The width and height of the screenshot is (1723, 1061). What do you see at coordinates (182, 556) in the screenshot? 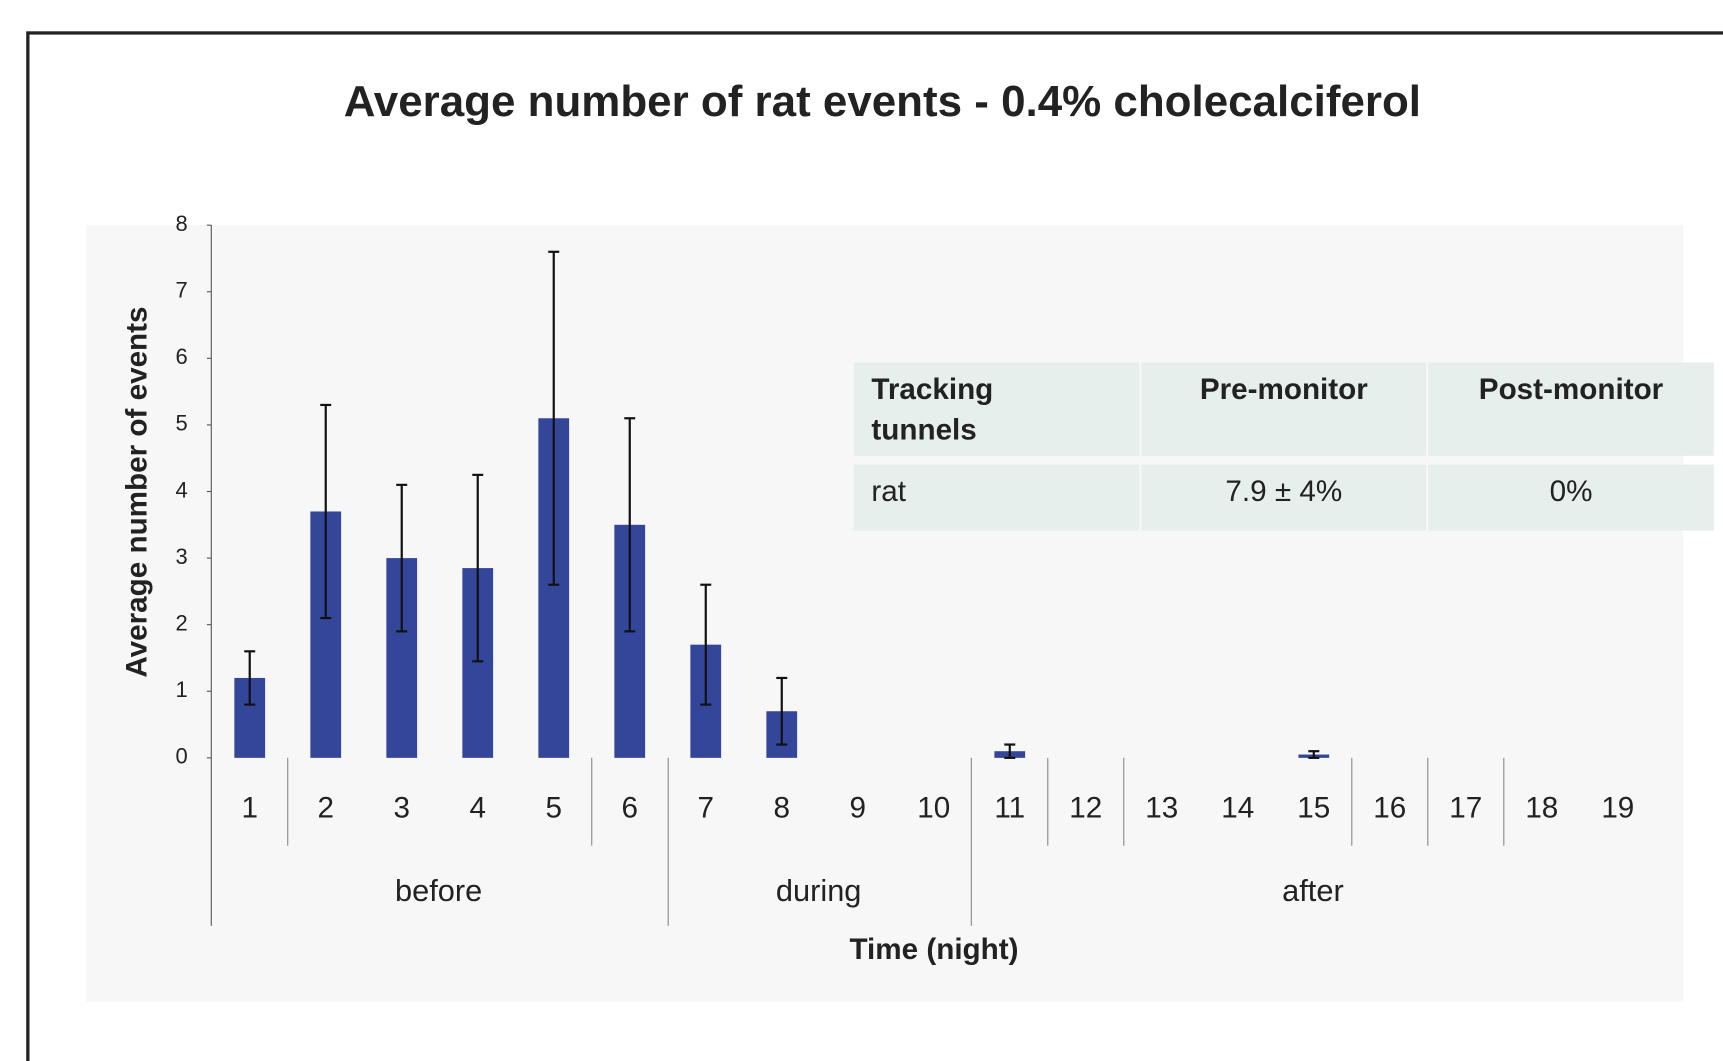
I see `y-tick-label: 3` at bounding box center [182, 556].